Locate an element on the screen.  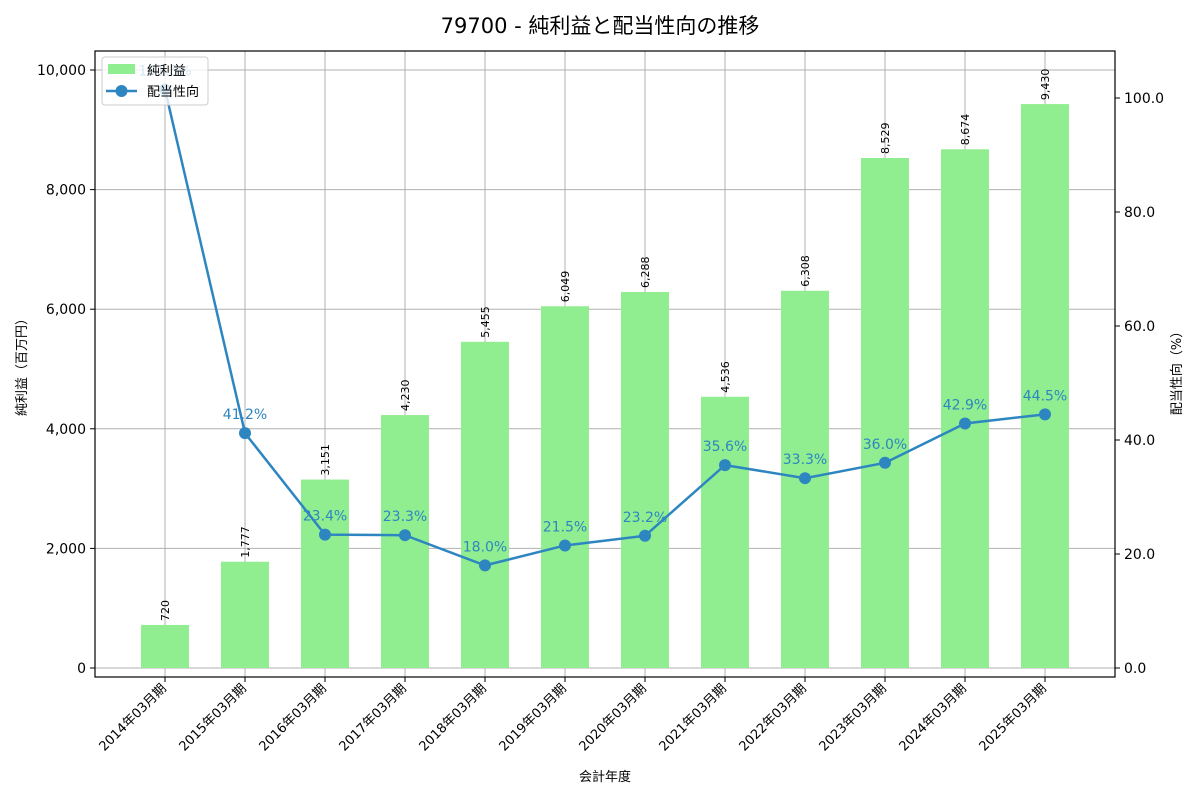
left-y-axis-label: 純利益（百万円） is located at coordinates (22, 364).